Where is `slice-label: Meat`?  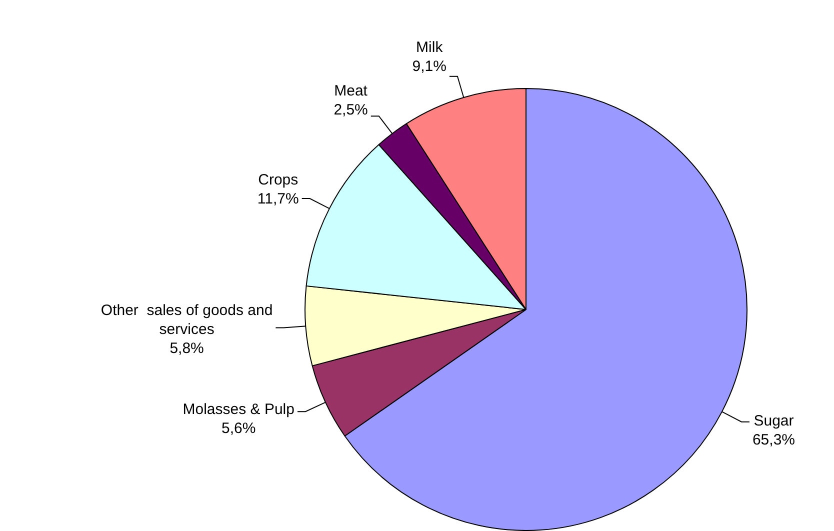
slice-label: Meat is located at coordinates (351, 91).